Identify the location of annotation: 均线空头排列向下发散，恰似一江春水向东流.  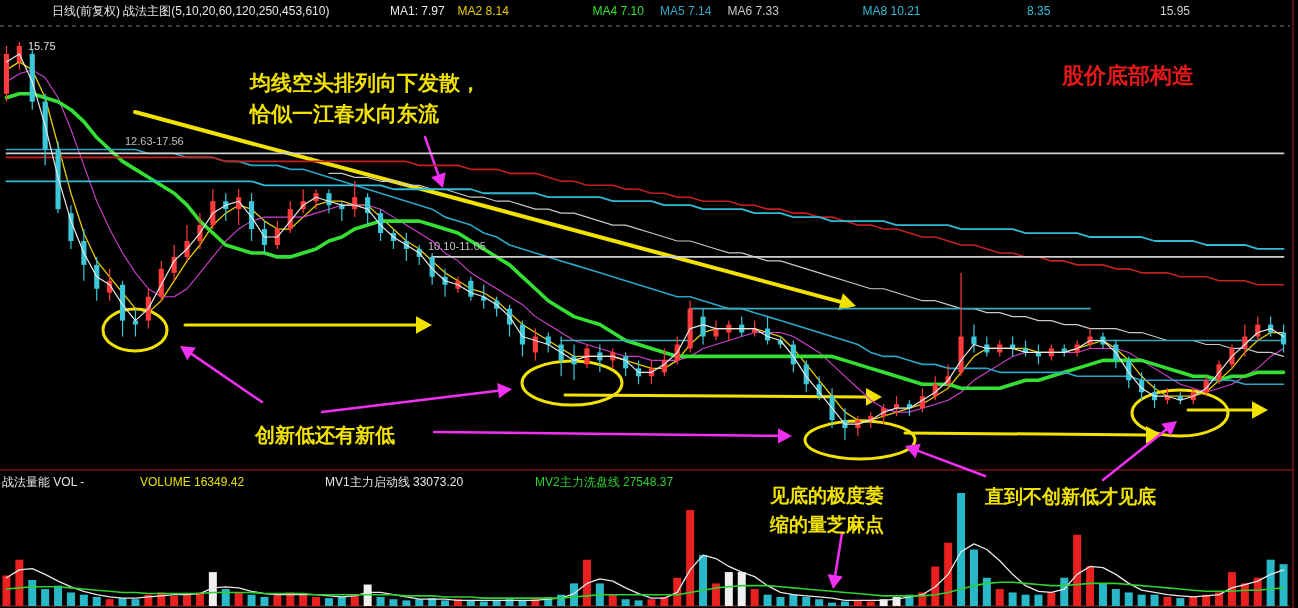
(364, 98).